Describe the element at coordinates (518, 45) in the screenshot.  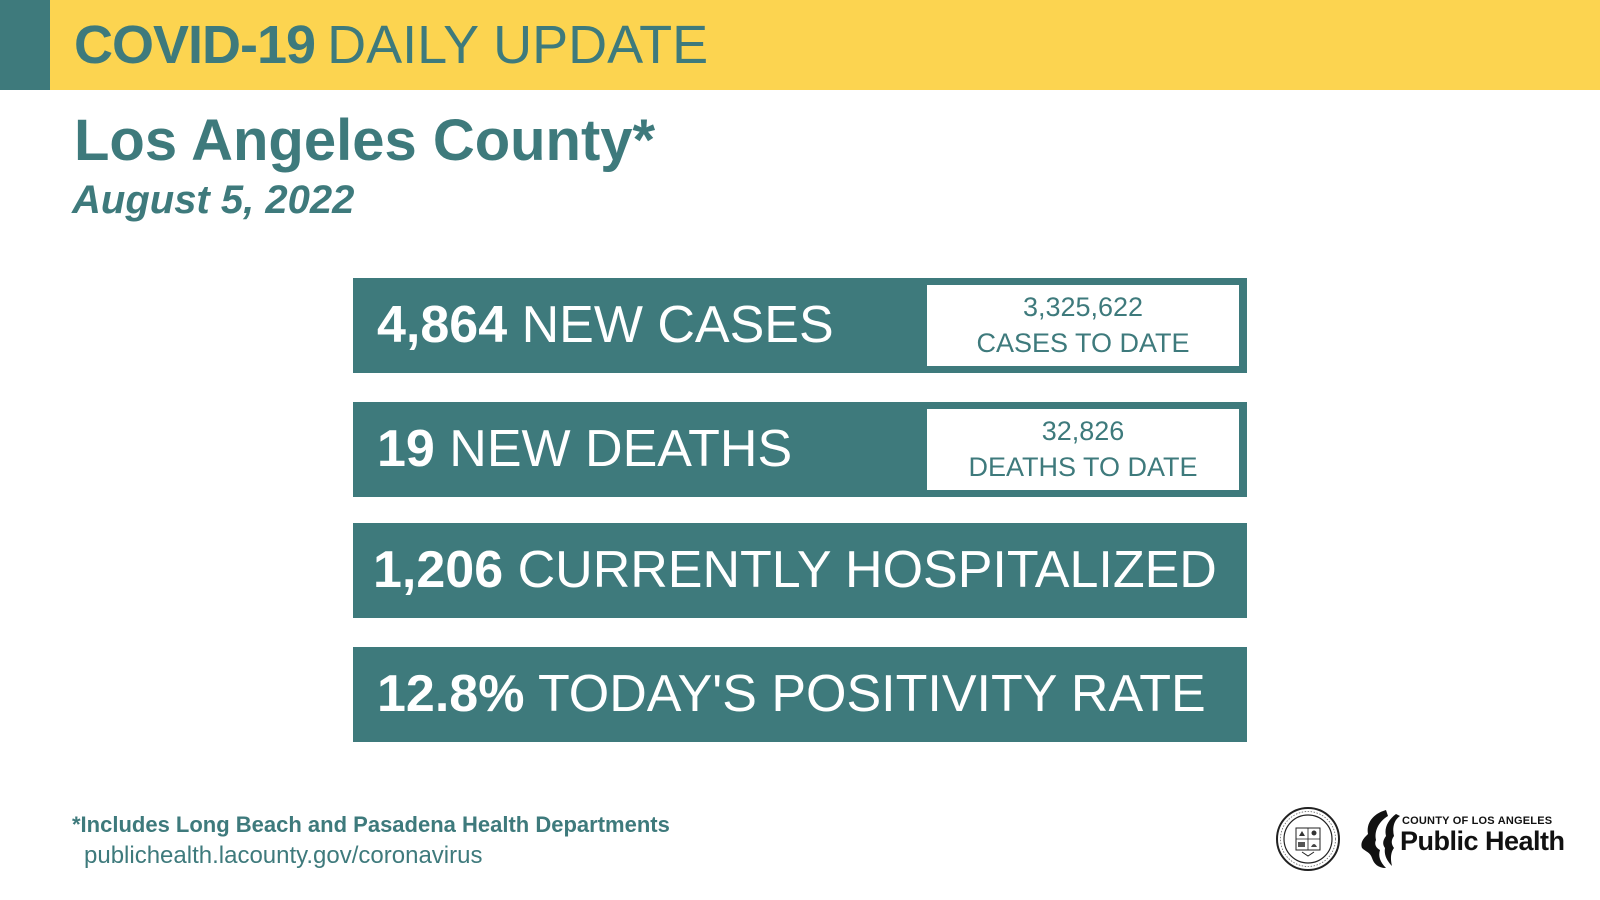
I see `title-daily-update: DAILY UPDATE` at that location.